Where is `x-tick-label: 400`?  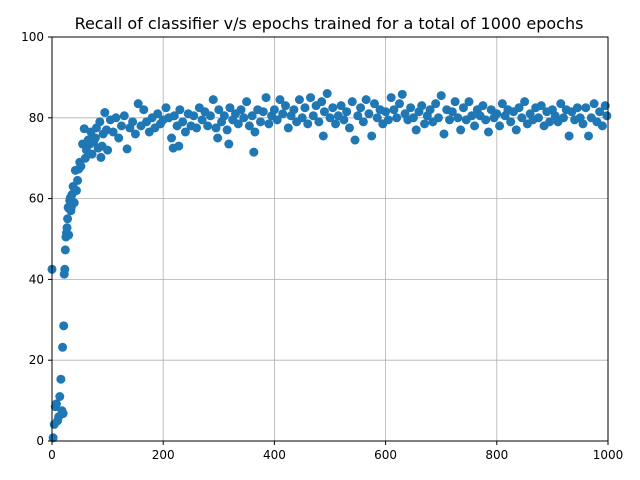
x-tick-label: 400 is located at coordinates (274, 455).